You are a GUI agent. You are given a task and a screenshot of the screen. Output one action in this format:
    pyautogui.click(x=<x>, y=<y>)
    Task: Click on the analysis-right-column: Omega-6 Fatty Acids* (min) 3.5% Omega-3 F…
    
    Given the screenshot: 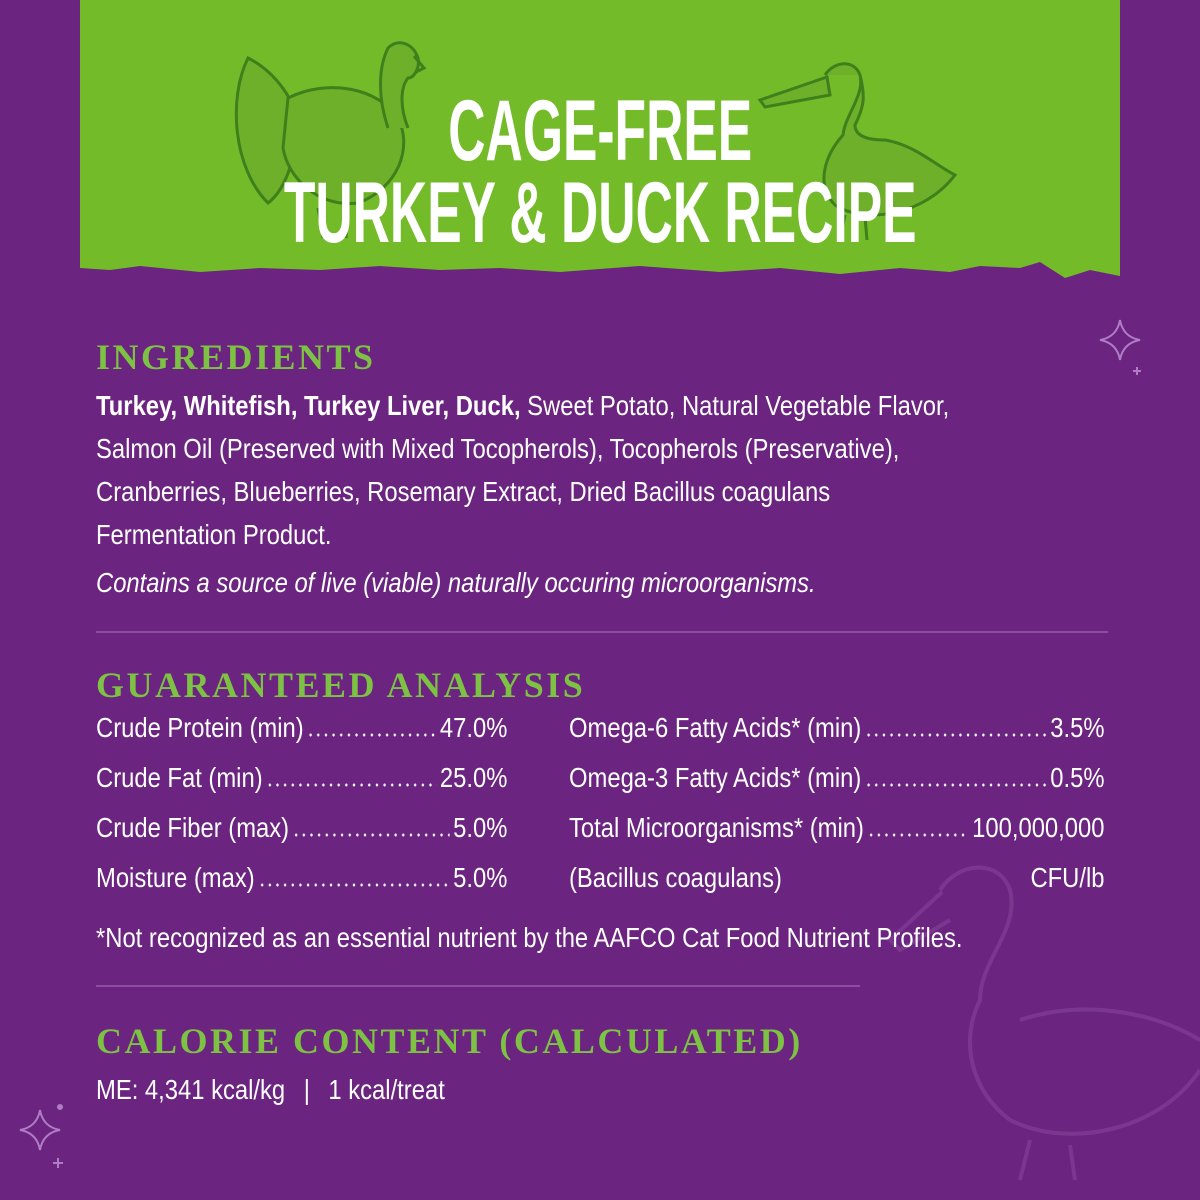 What is the action you would take?
    pyautogui.click(x=837, y=808)
    